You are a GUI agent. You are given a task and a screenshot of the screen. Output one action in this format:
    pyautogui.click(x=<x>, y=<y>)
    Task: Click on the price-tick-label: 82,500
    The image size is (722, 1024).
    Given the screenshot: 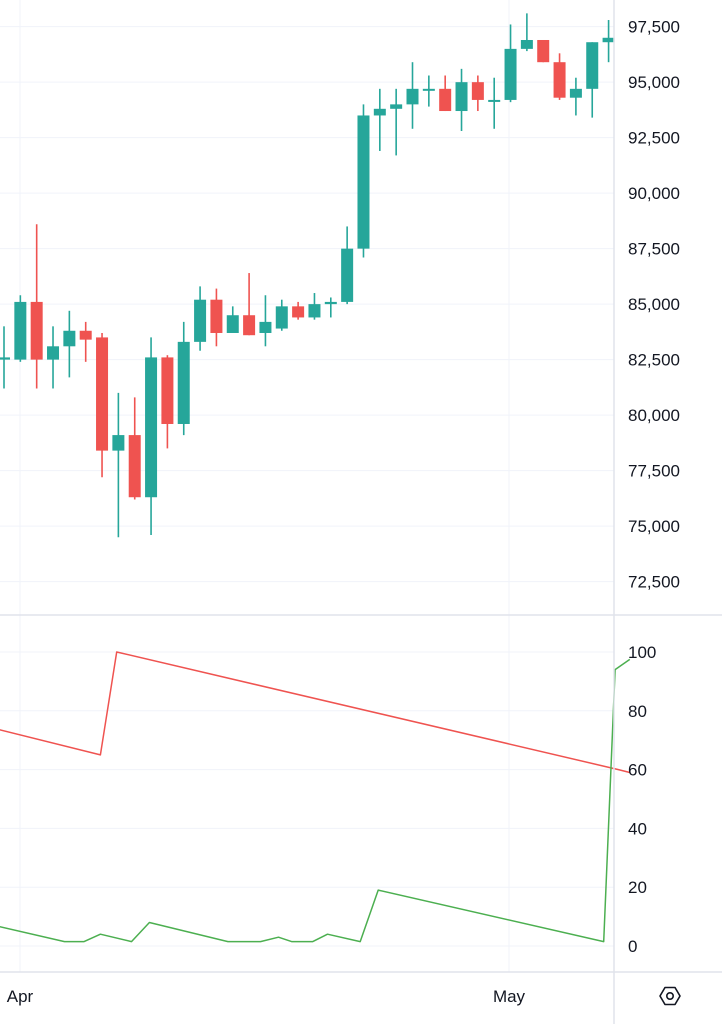 What is the action you would take?
    pyautogui.click(x=654, y=360)
    